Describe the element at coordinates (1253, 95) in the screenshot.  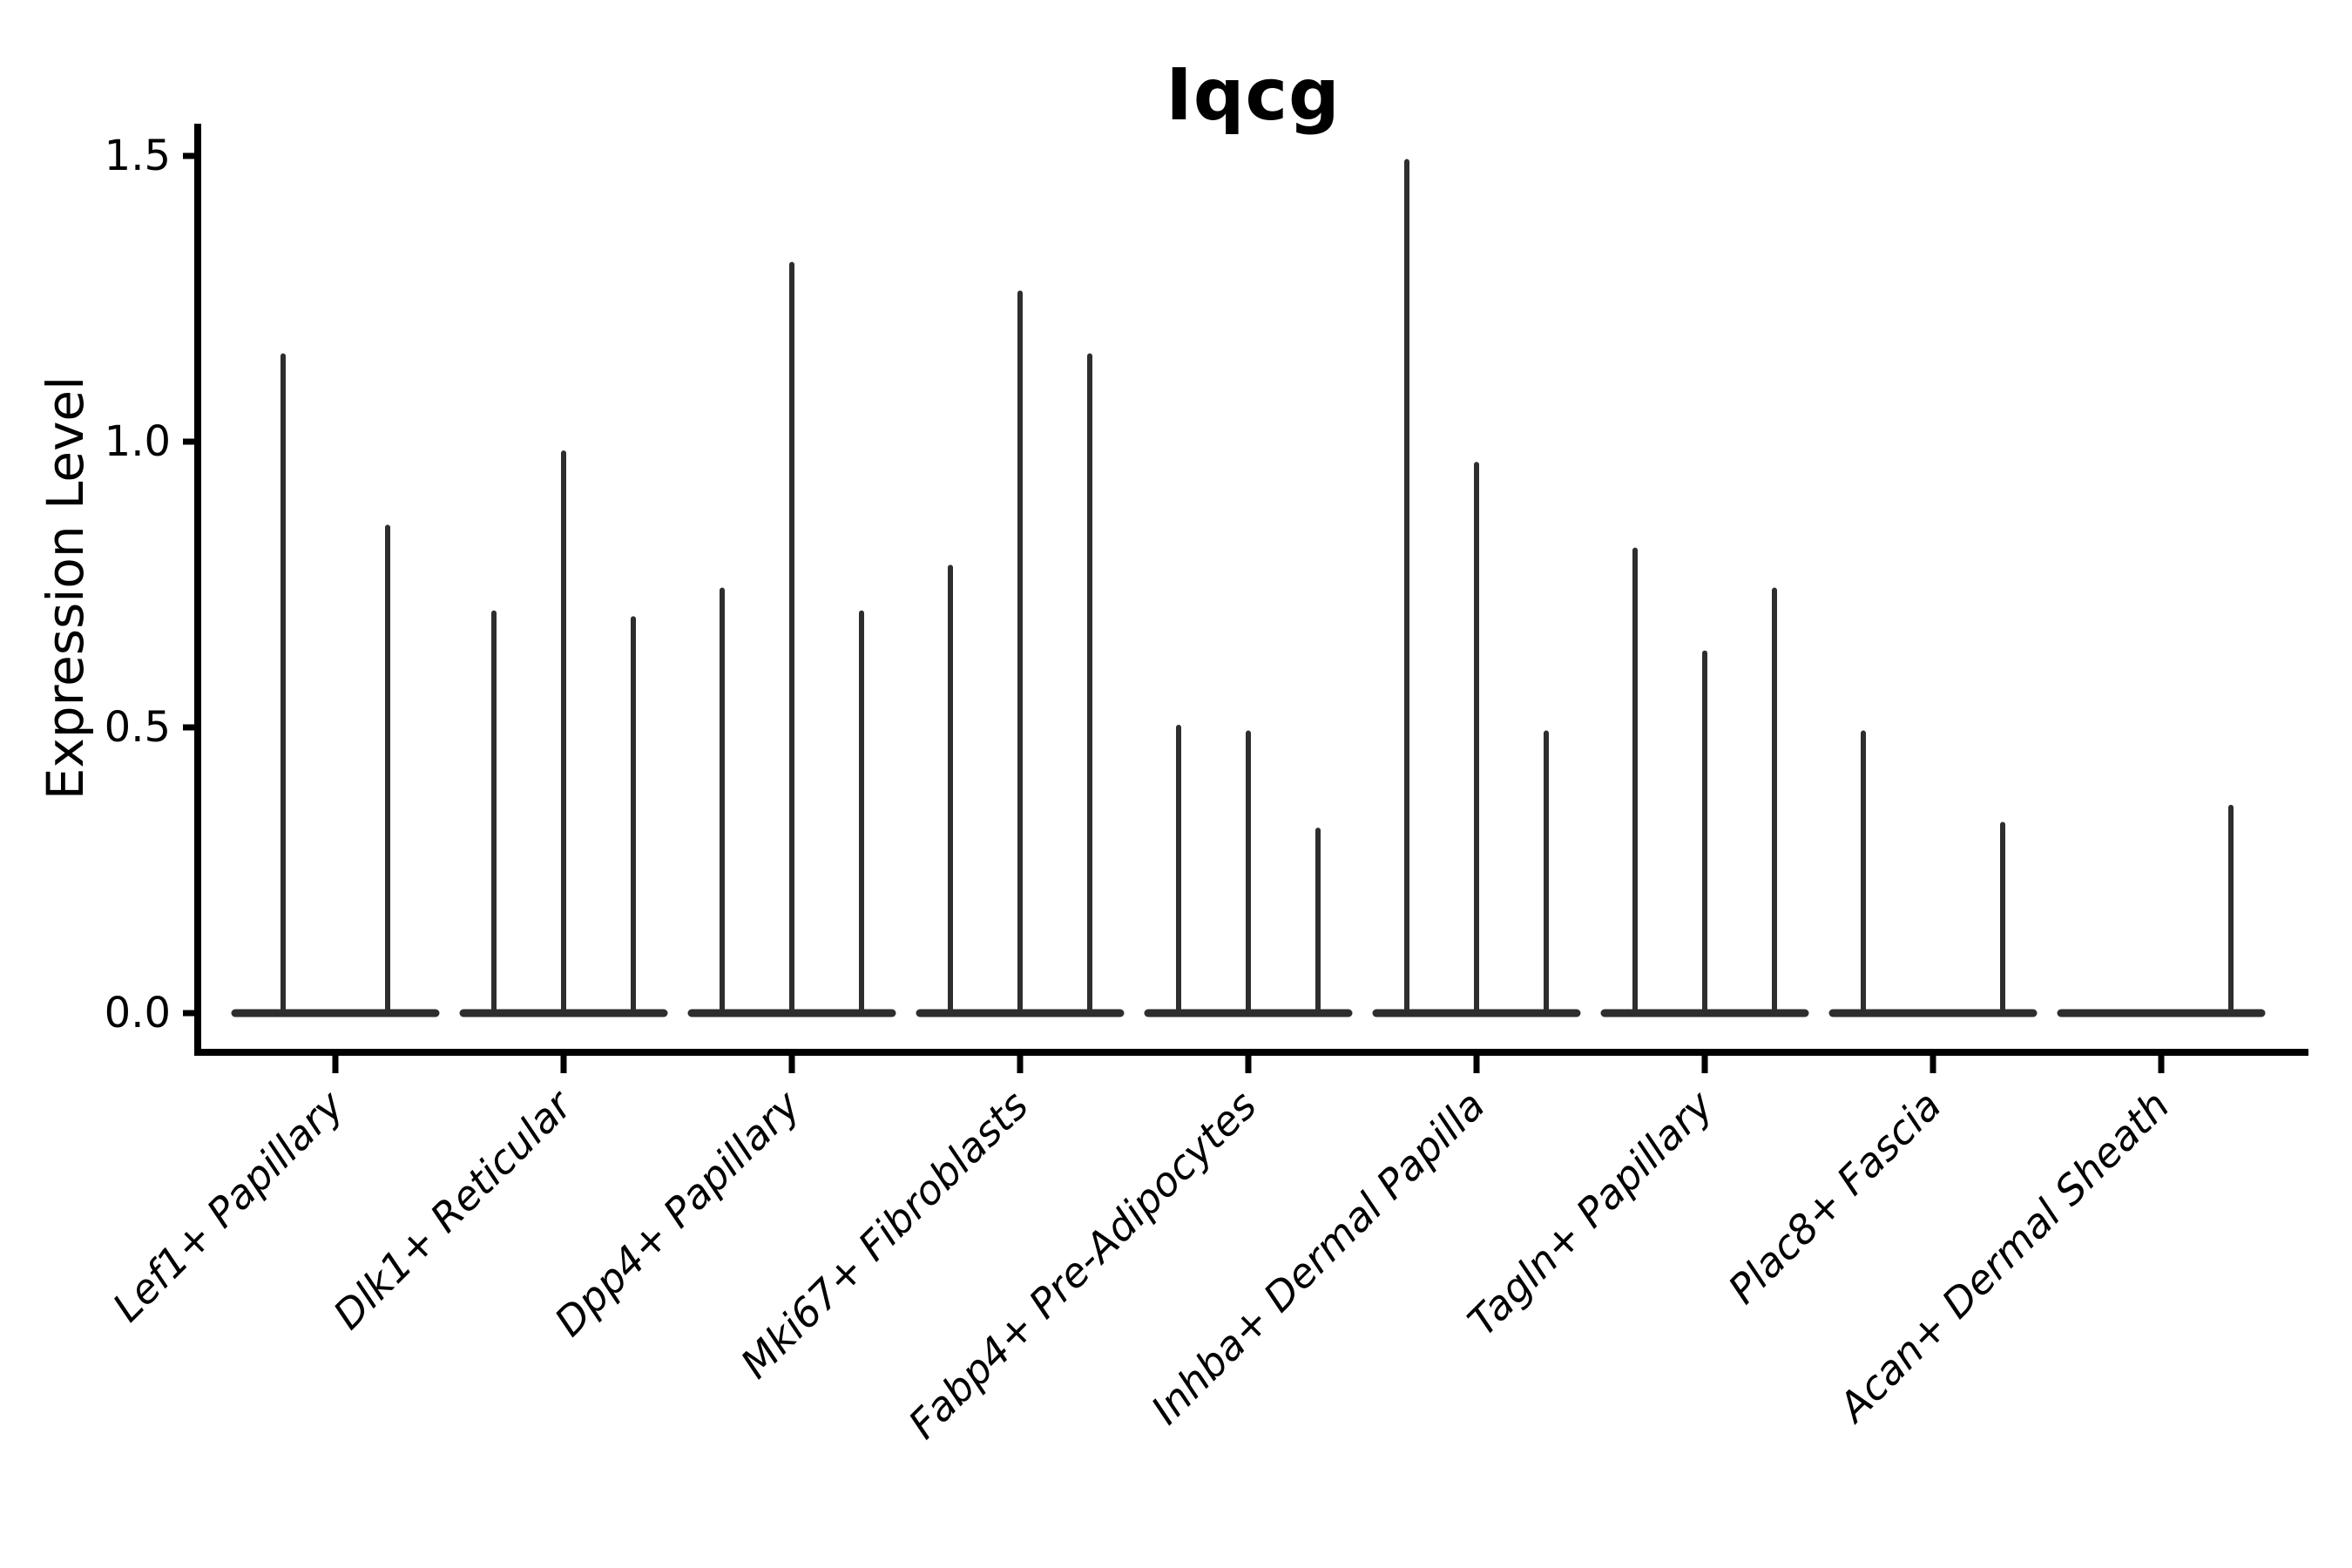
I see `chart-title: Iqcg` at that location.